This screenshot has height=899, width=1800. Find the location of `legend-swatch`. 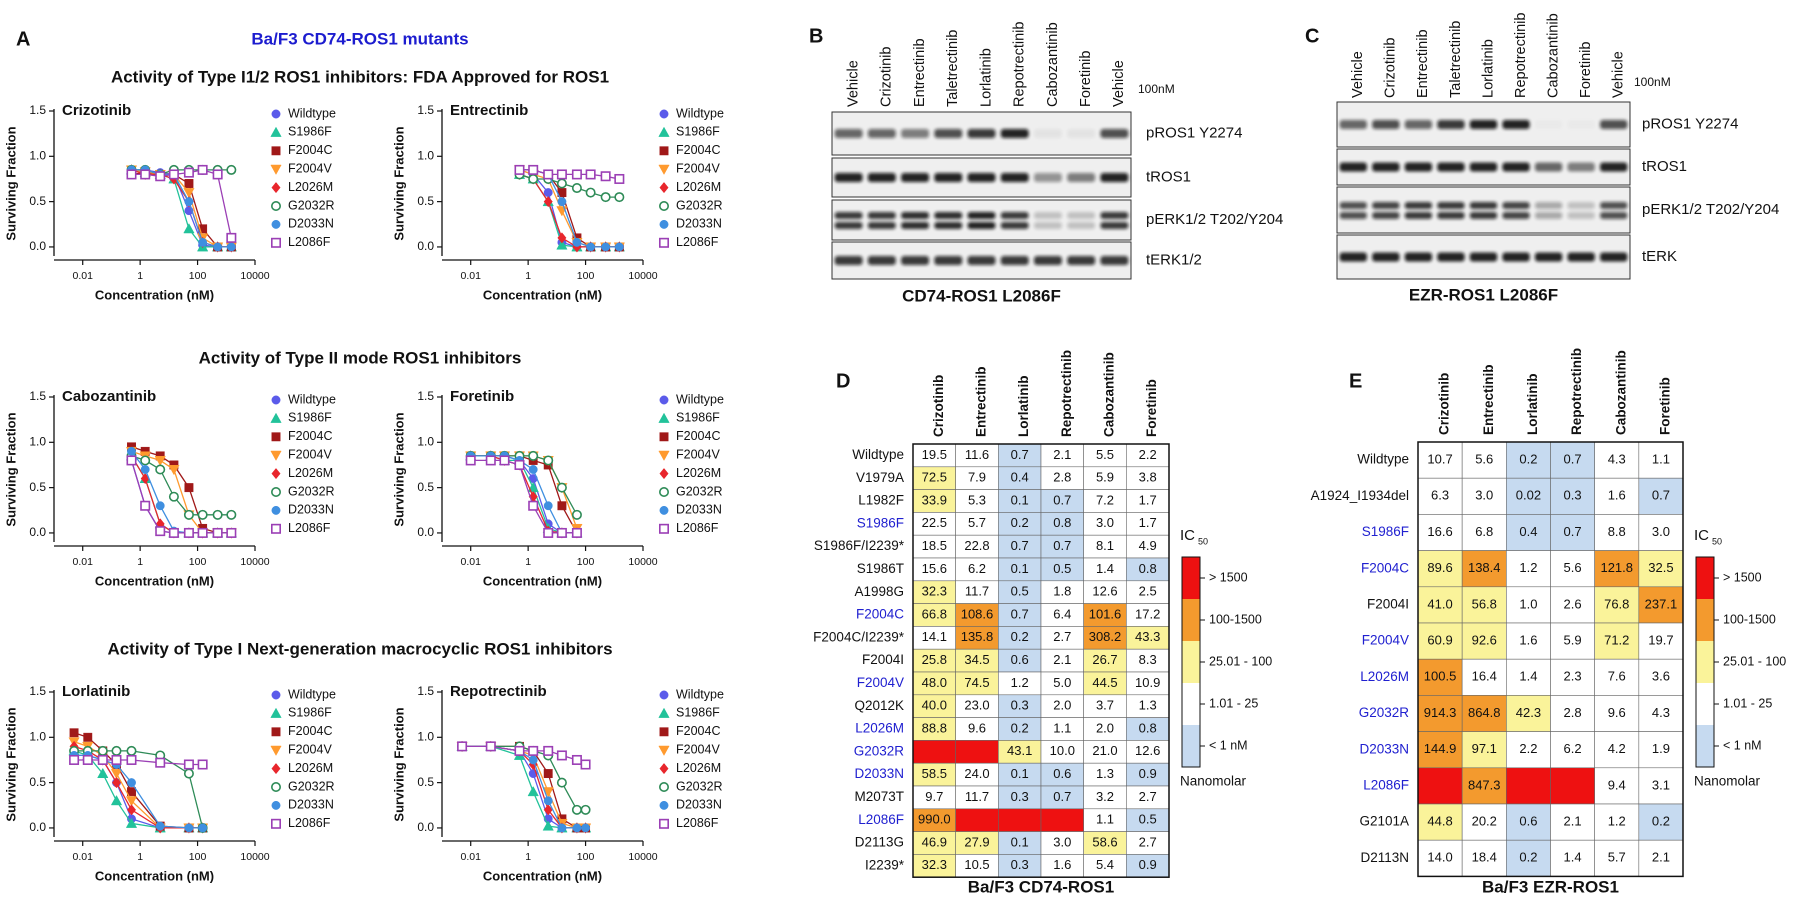

legend-swatch is located at coordinates (1191, 662).